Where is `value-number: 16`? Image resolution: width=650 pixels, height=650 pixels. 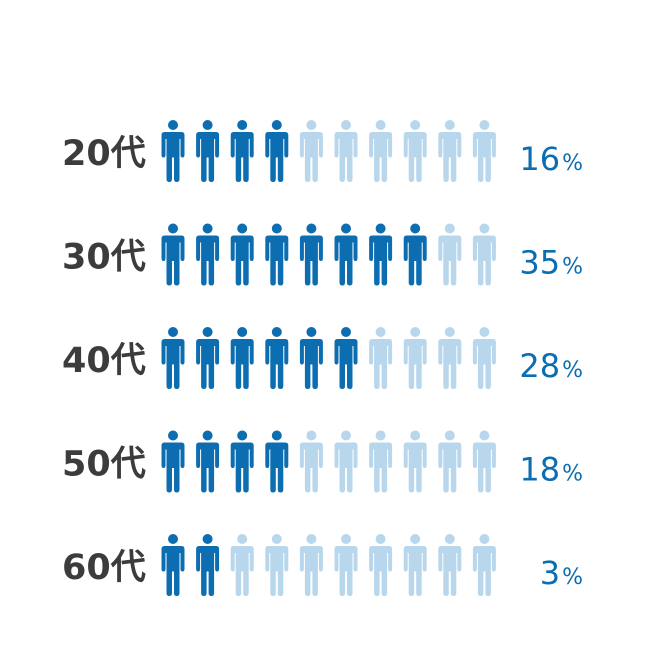
value-number: 16 is located at coordinates (539, 159).